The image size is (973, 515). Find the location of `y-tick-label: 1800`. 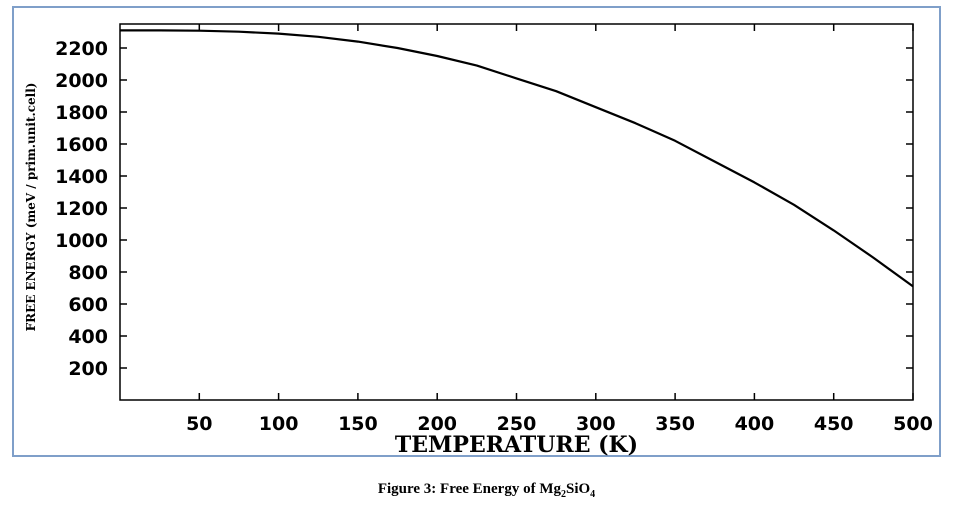

y-tick-label: 1800 is located at coordinates (81, 113).